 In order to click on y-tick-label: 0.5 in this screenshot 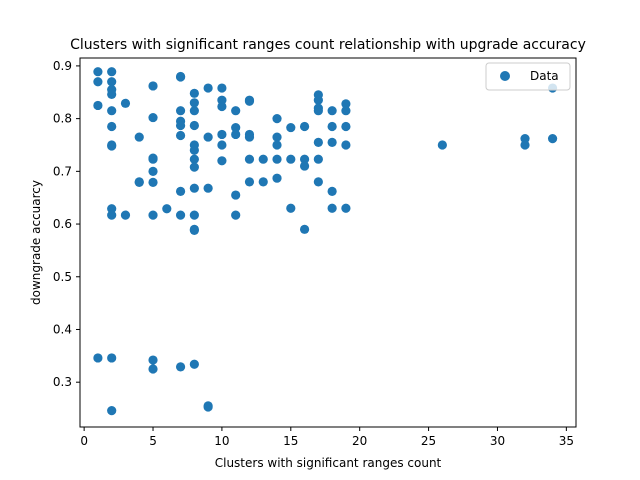, I will do `click(62, 277)`.